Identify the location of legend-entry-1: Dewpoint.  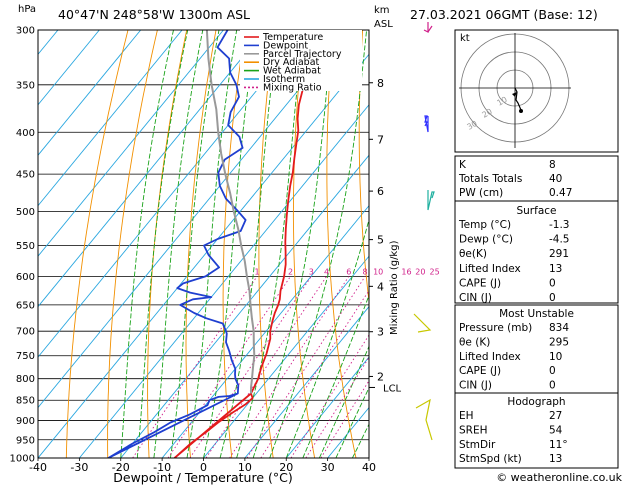
(285, 45).